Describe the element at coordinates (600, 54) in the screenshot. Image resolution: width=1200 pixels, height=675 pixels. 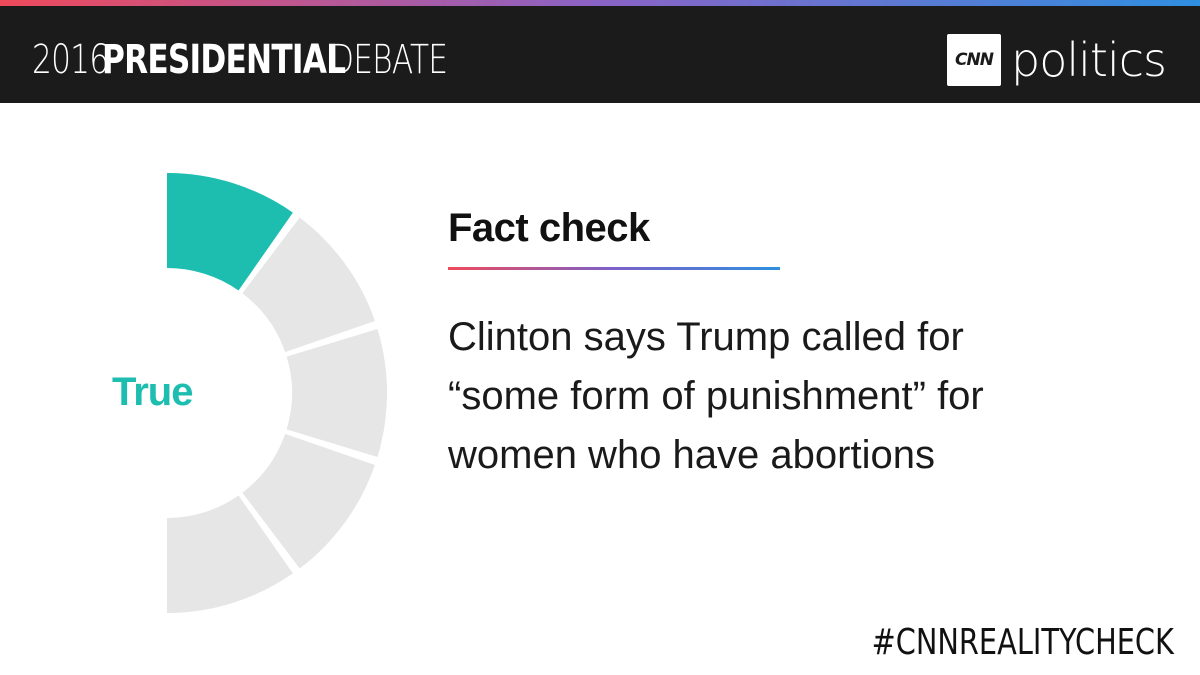
I see `header-bar: 2016 PRESIDENTIAL DEBATE CNN politics` at that location.